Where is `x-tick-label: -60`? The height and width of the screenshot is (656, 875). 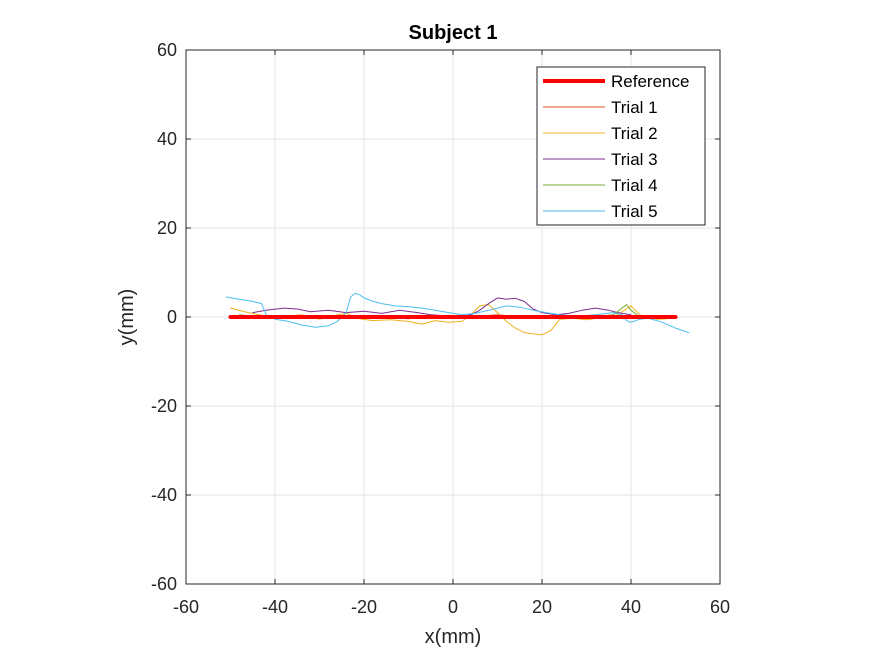 x-tick-label: -60 is located at coordinates (186, 607).